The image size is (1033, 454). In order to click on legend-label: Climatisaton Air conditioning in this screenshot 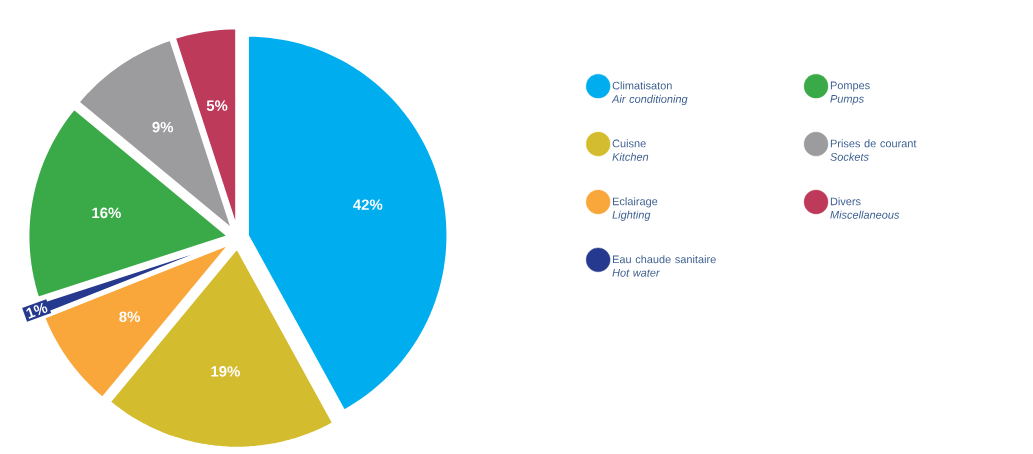, I will do `click(649, 93)`.